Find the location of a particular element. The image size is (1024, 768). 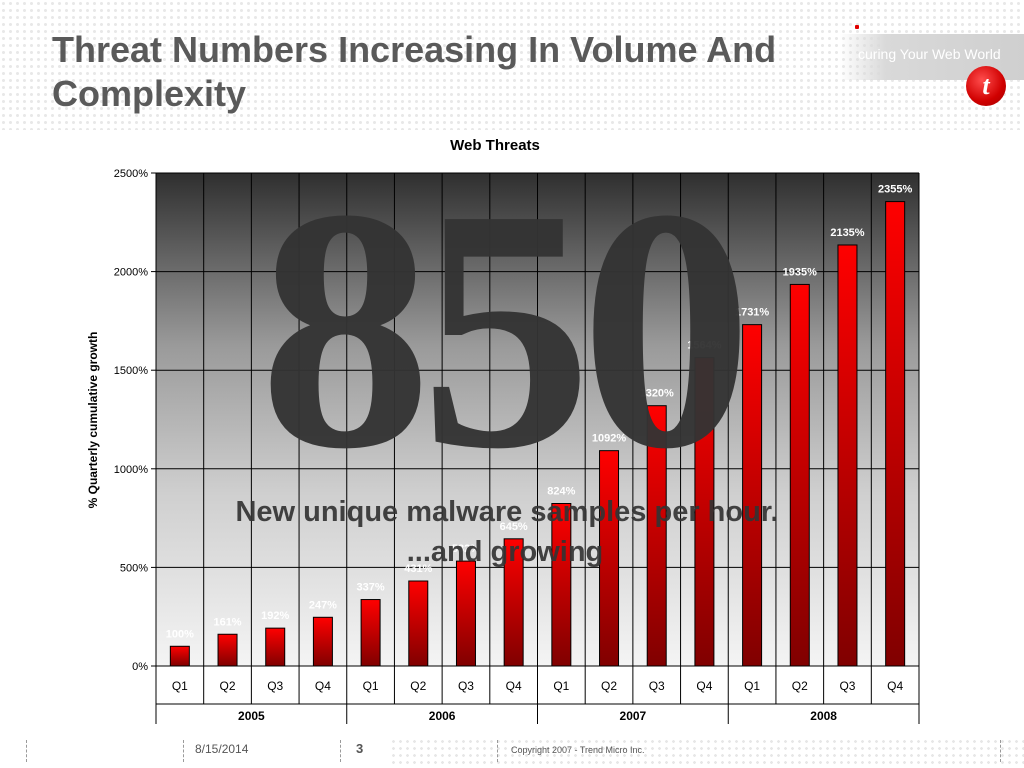

y-tick-label: 0% is located at coordinates (140, 667).